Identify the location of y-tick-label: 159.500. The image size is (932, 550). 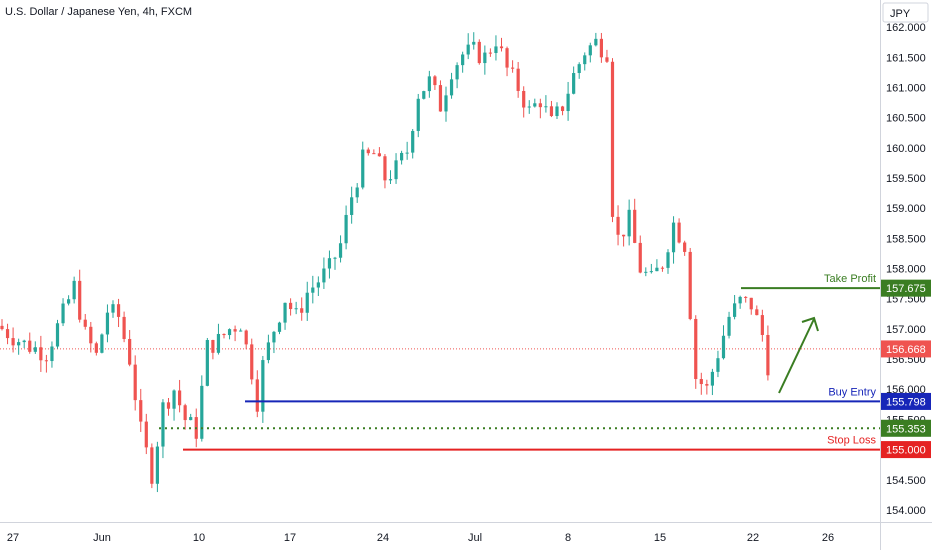
(906, 179).